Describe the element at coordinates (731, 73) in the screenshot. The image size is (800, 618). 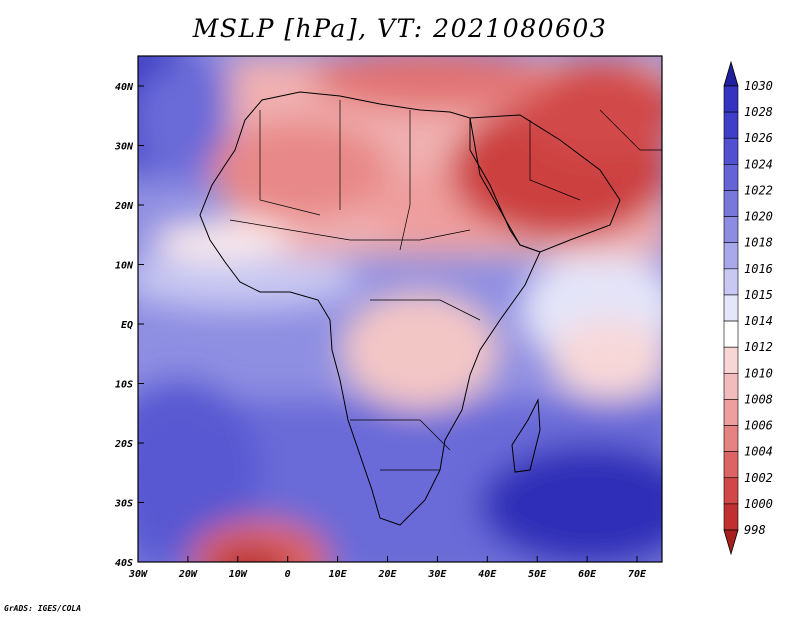
I see `colorbar-top-arrow` at that location.